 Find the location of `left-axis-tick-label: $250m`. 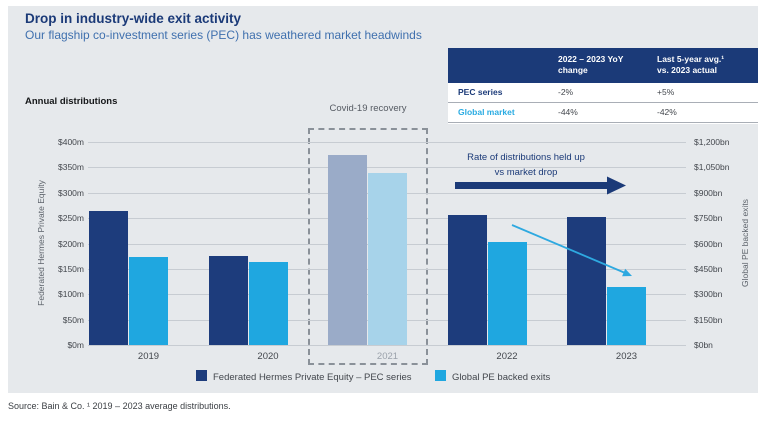

left-axis-tick-label: $250m is located at coordinates (71, 218).